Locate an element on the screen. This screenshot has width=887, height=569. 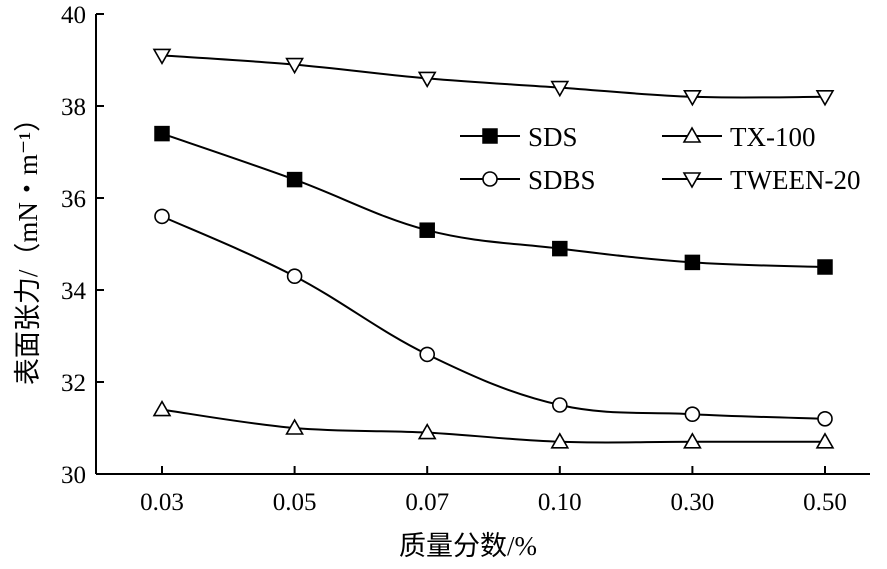
y-axis-title: 表面张力/（mN・m⁻¹） is located at coordinates (28, 245).